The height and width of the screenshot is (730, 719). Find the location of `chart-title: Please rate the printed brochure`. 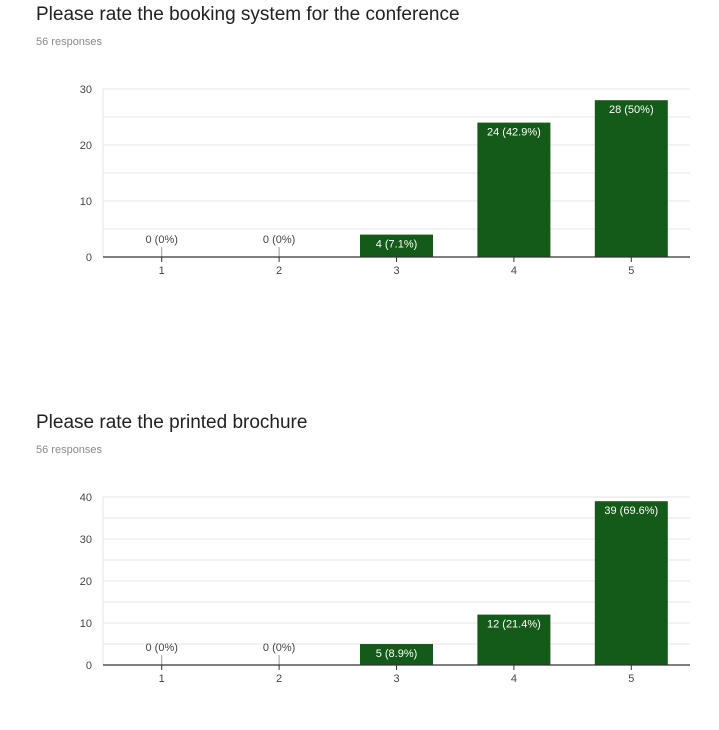

chart-title: Please rate the printed brochure is located at coordinates (172, 422).